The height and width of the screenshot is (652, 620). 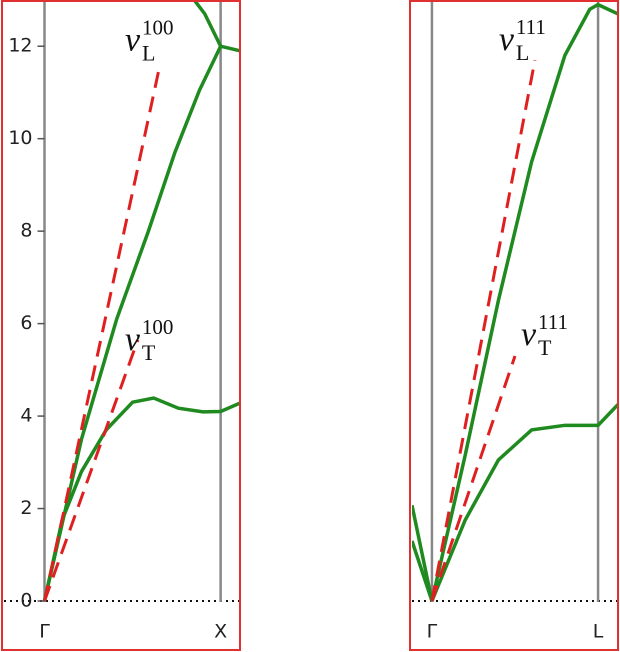 I want to click on y-tick-label: 8, so click(x=26, y=231).